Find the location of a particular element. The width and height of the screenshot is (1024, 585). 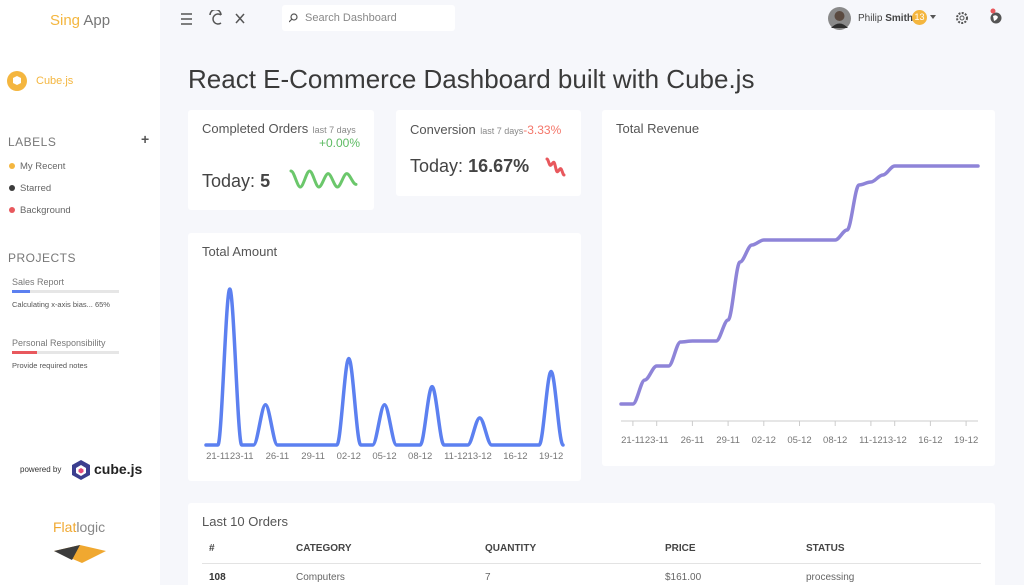

flatlogic-a: Flat is located at coordinates (65, 527).